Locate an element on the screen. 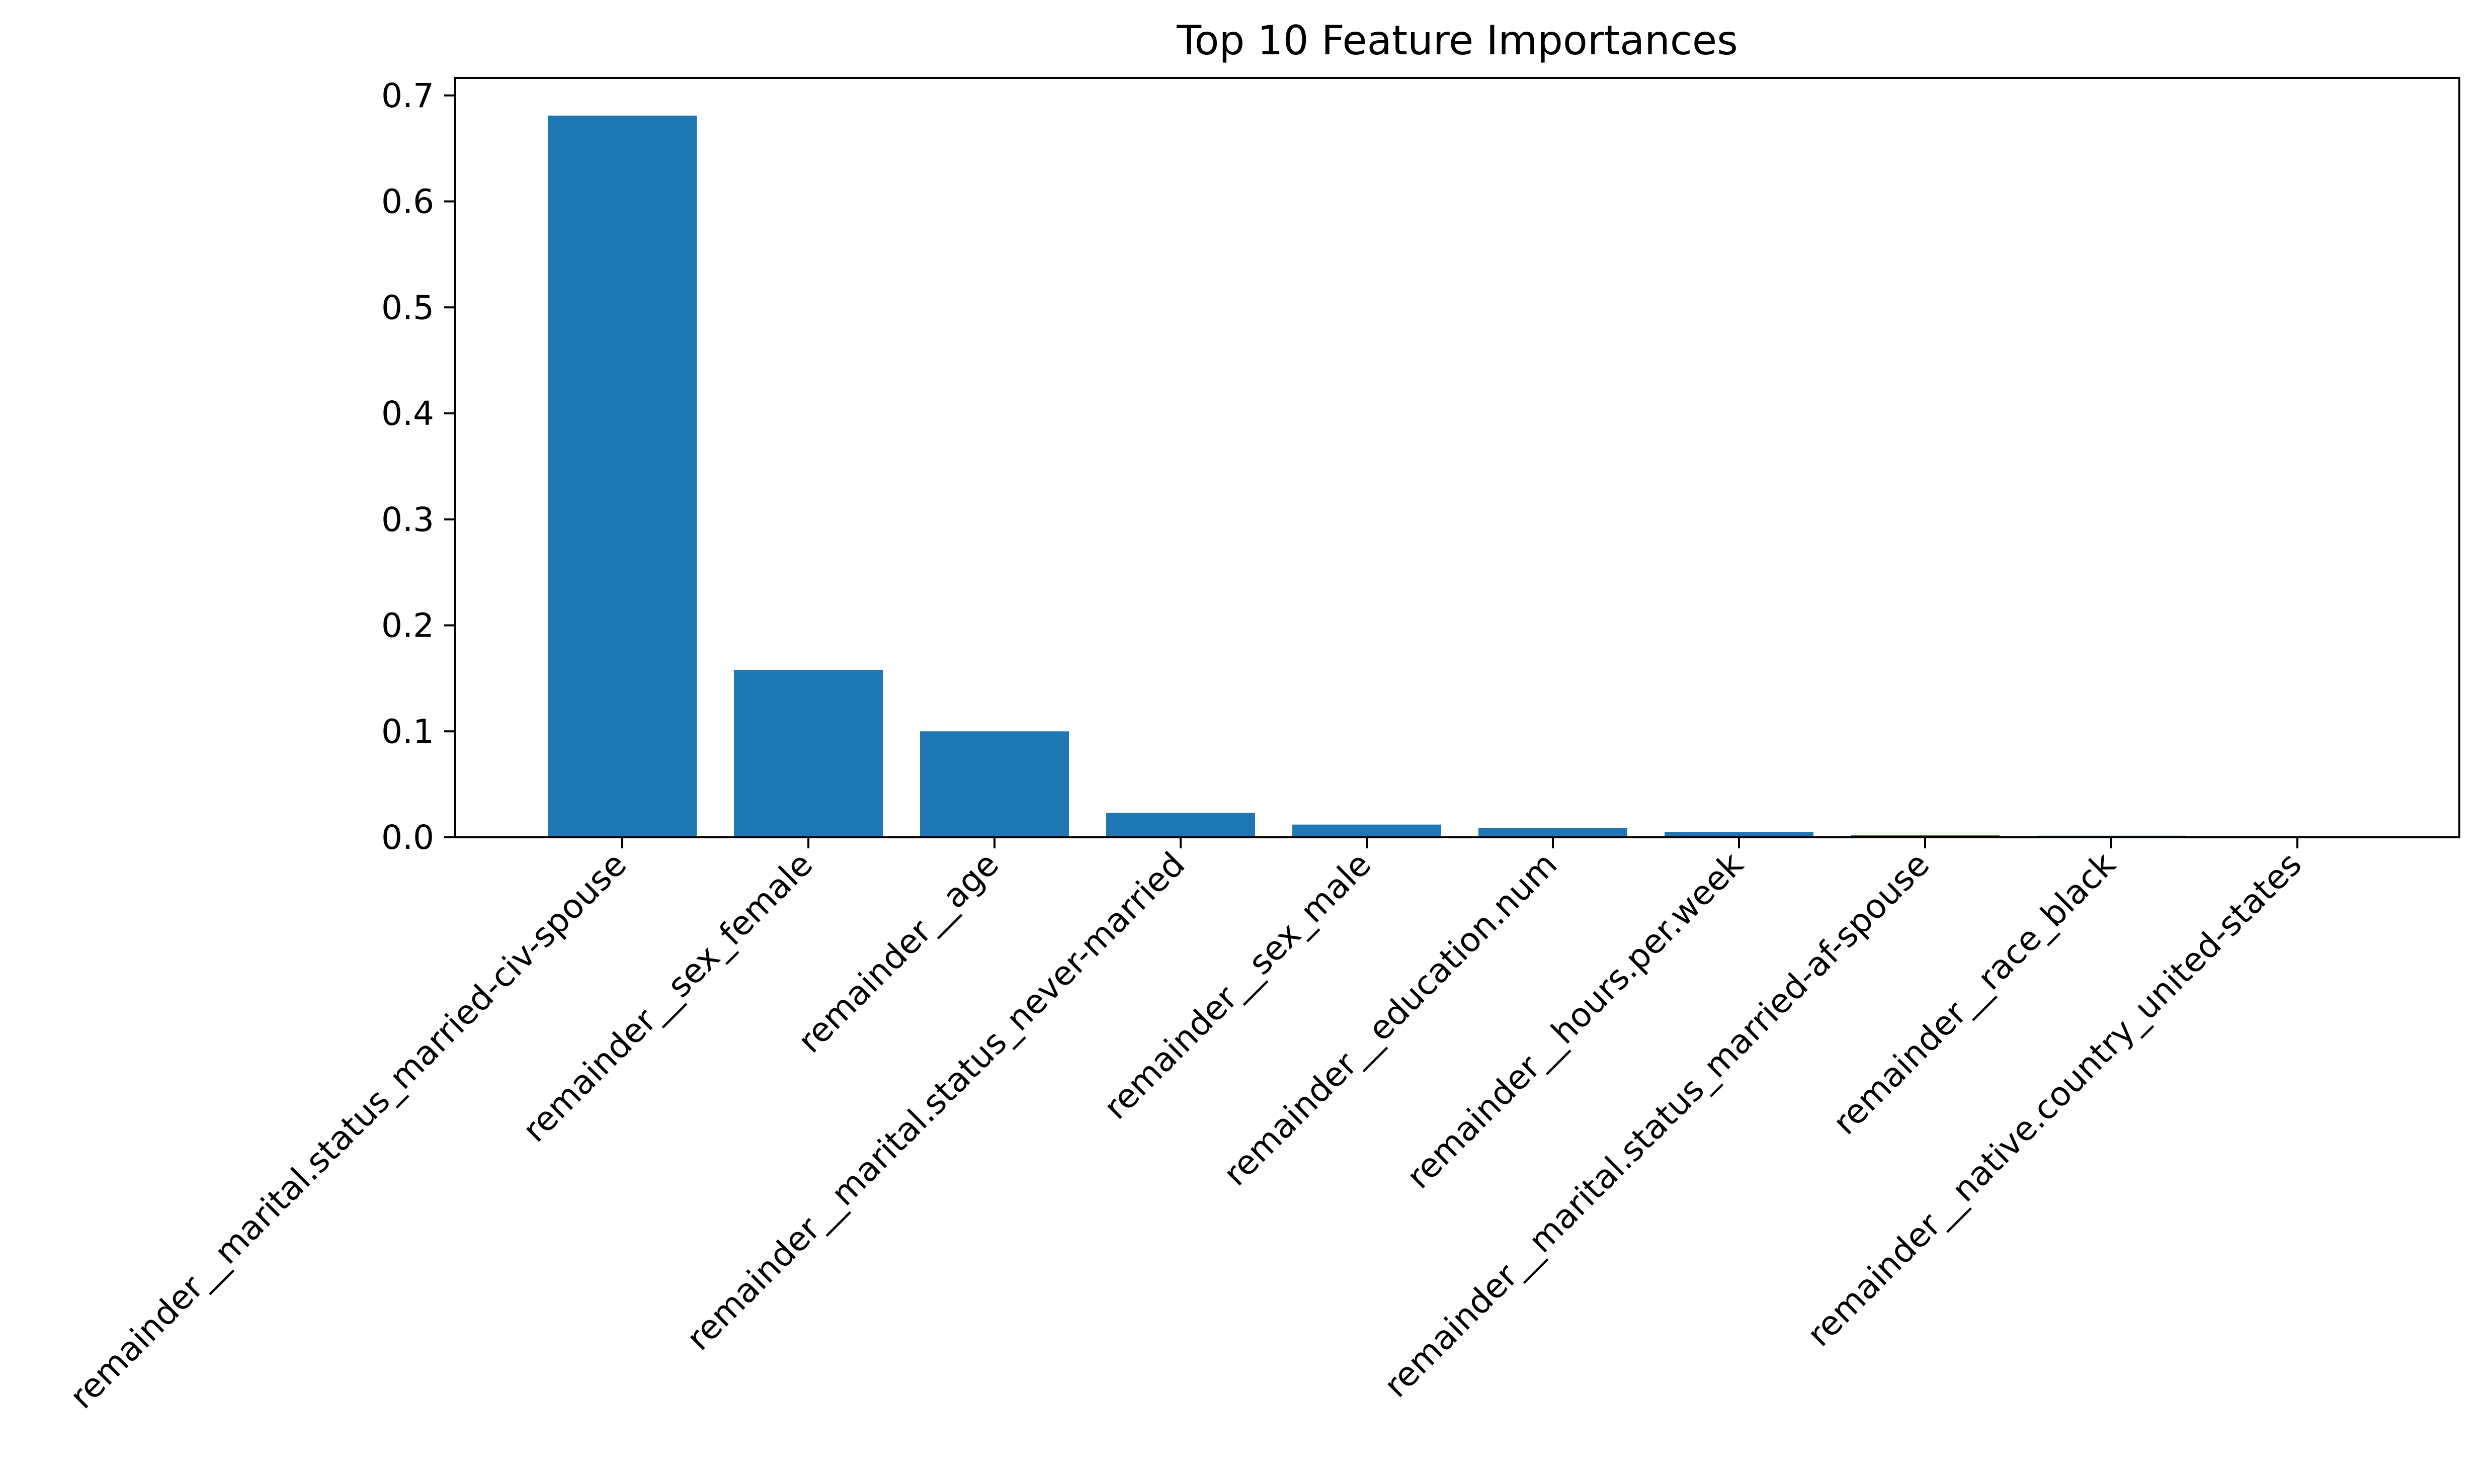  y-tick-label: 0.5 is located at coordinates (407, 307).